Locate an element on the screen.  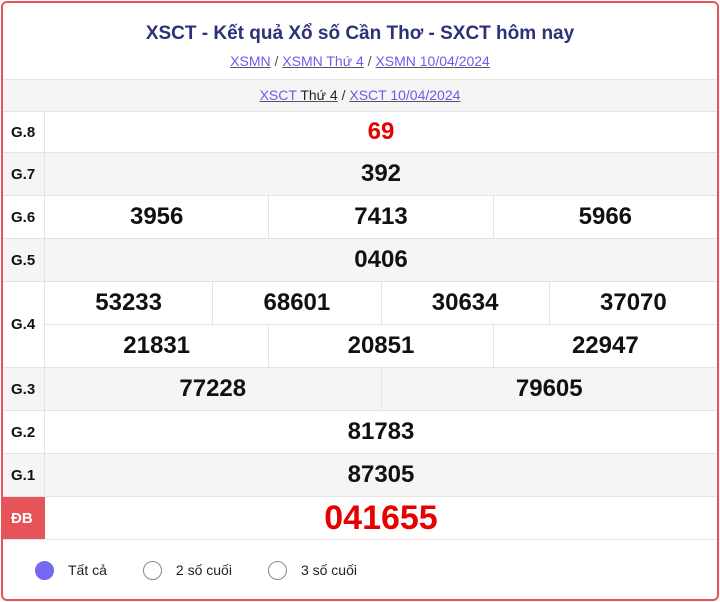
link-prefix: XSCT is located at coordinates (278, 95).